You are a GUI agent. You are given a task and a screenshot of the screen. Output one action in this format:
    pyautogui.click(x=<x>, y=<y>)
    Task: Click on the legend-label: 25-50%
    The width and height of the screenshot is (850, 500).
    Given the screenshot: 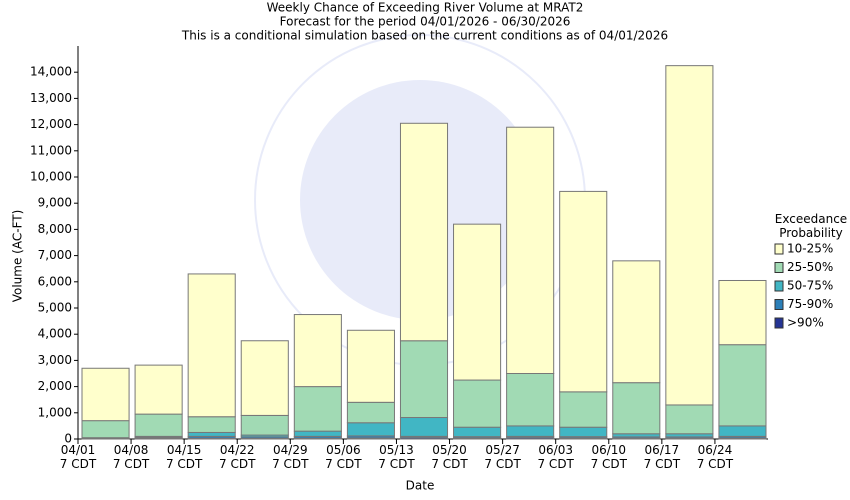 What is the action you would take?
    pyautogui.click(x=810, y=267)
    